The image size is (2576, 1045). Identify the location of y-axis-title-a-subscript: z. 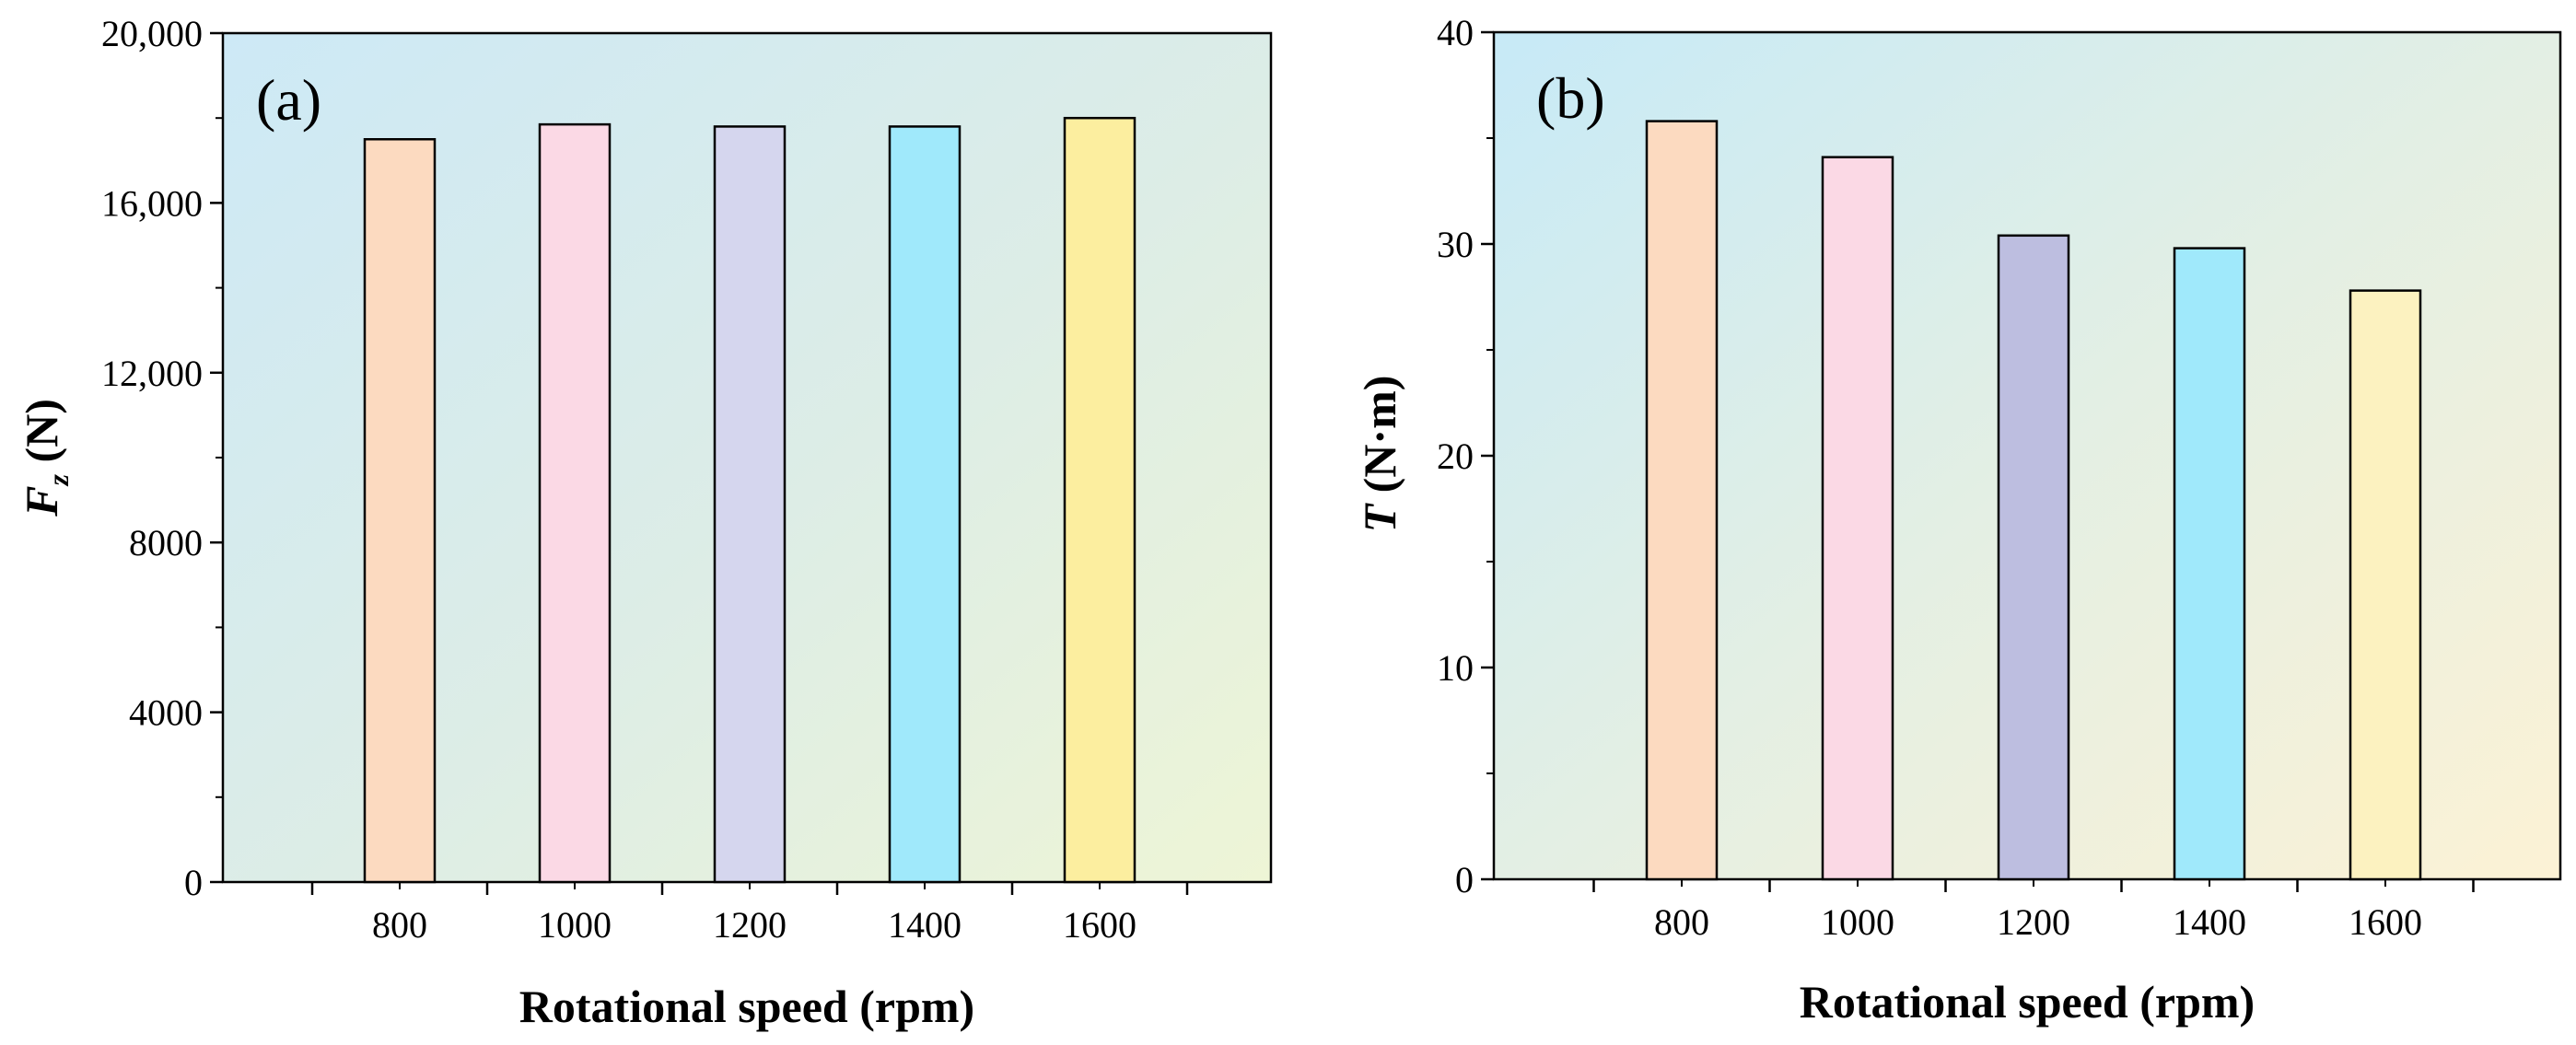
(58, 481).